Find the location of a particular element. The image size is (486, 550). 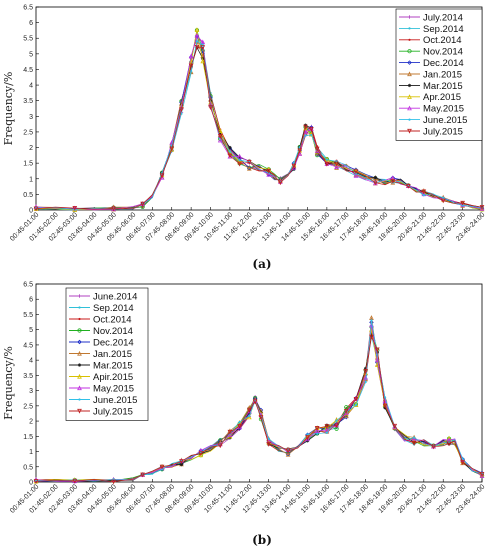

legend-label: June.2015 is located at coordinates (115, 400).